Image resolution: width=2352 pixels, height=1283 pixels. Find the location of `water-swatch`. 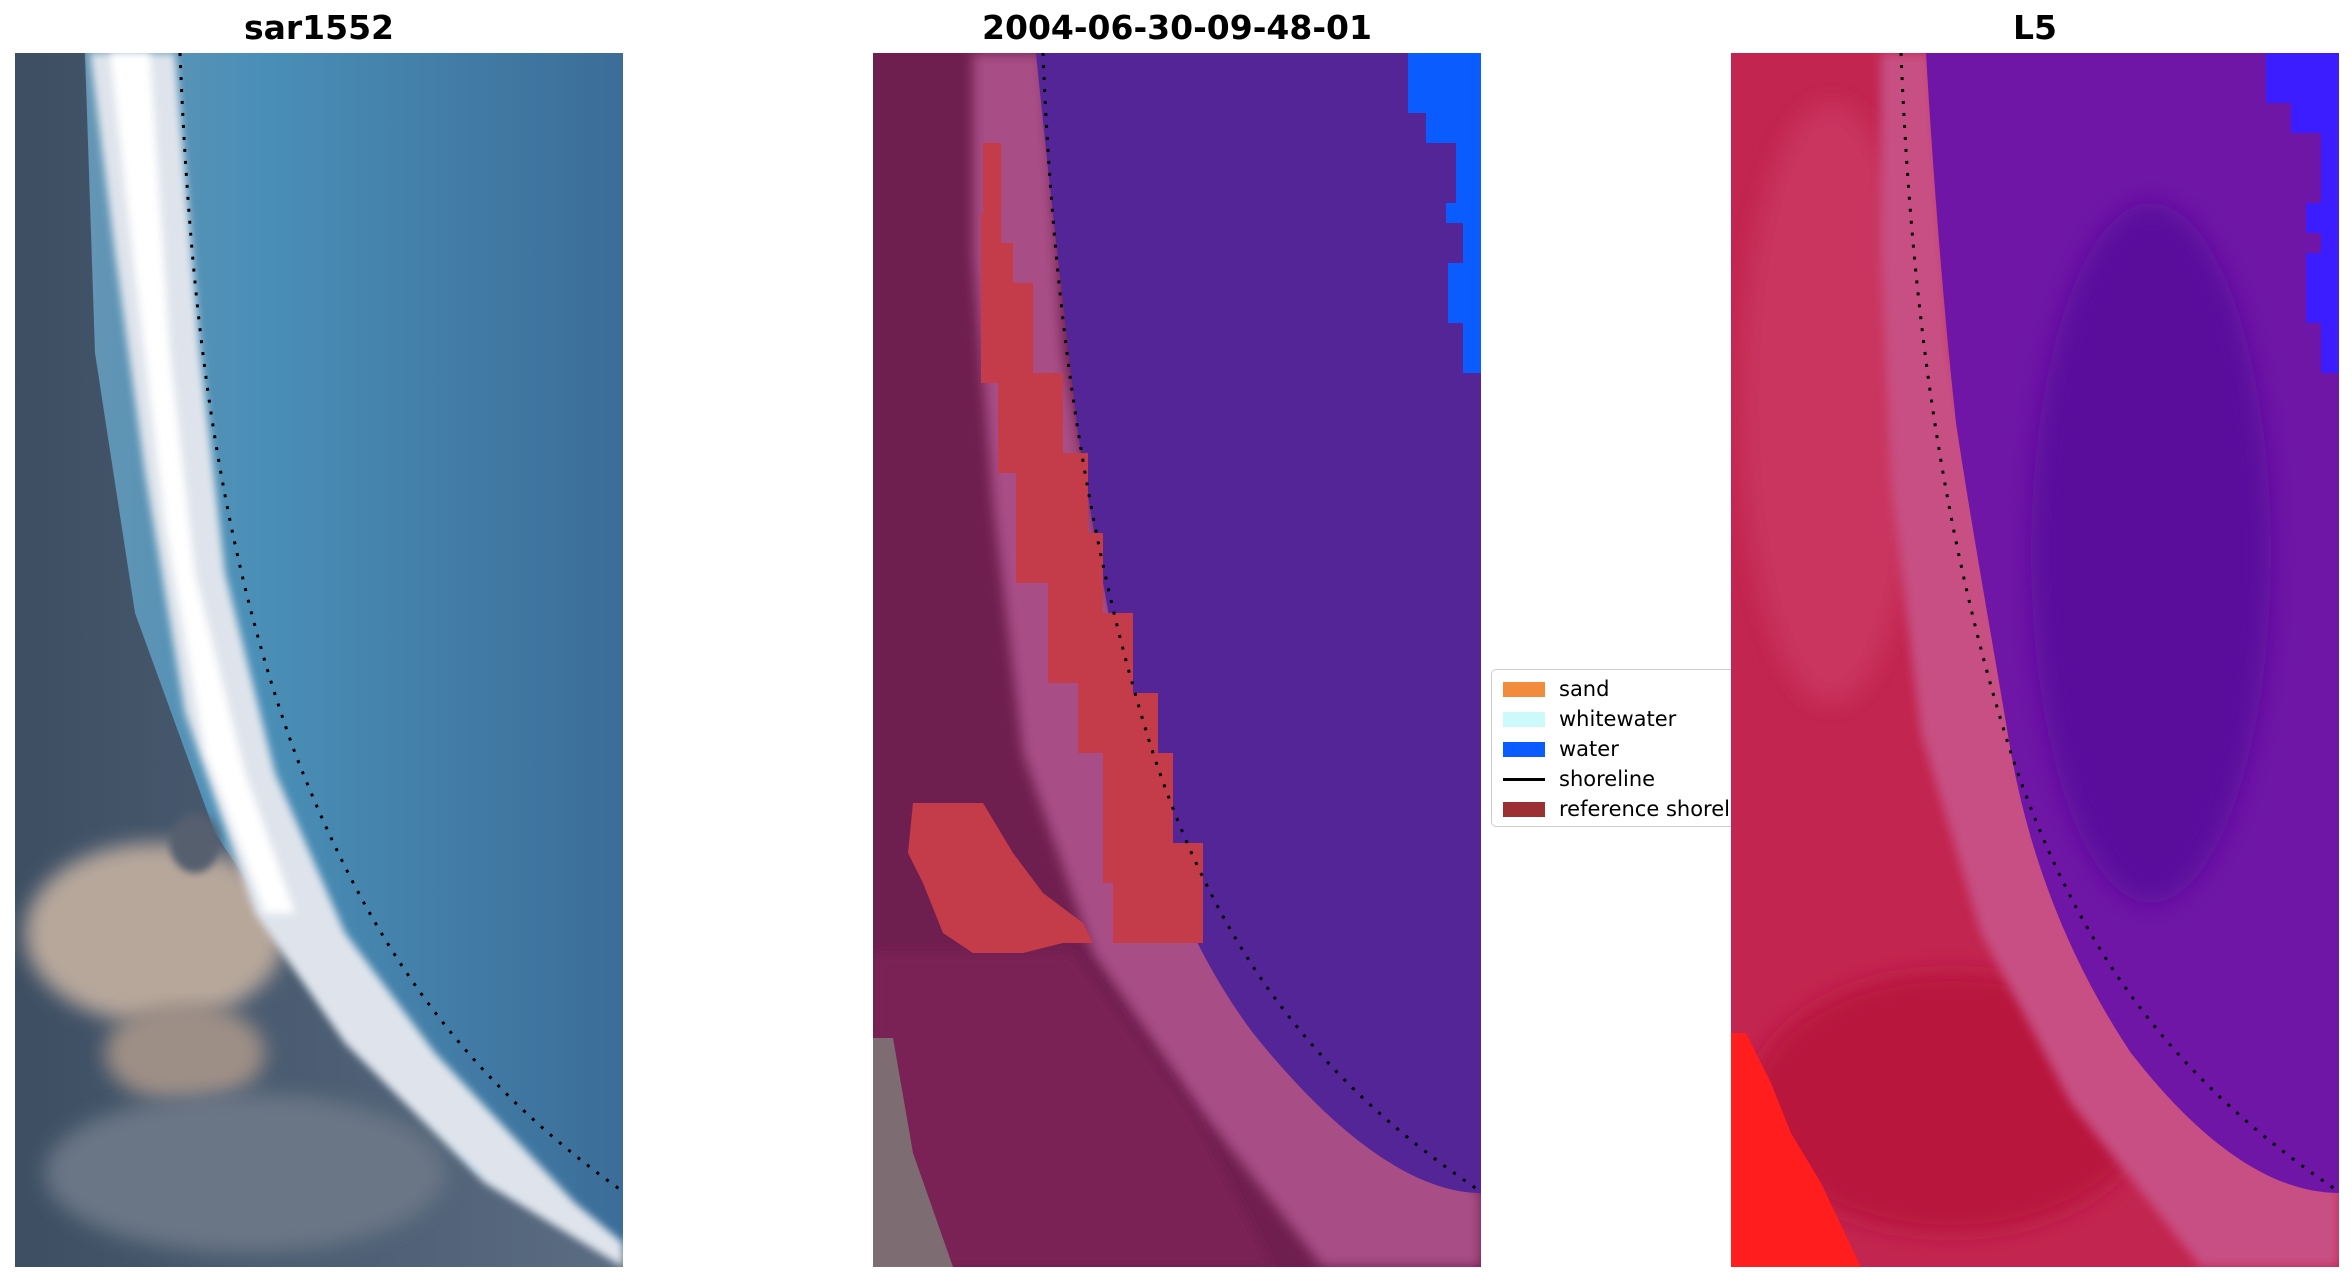

water-swatch is located at coordinates (1524, 749).